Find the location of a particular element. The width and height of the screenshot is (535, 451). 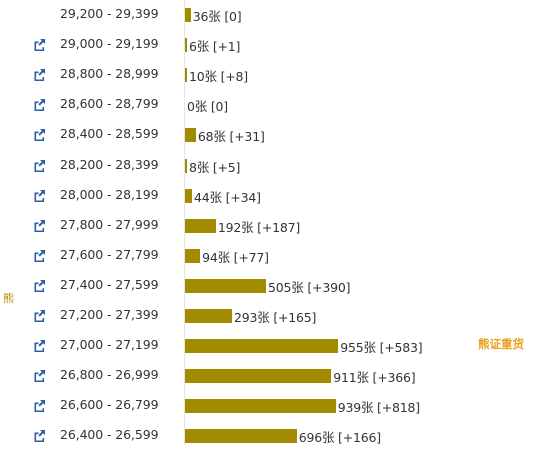

range-label: 27,000 - 27,199 is located at coordinates (109, 345).